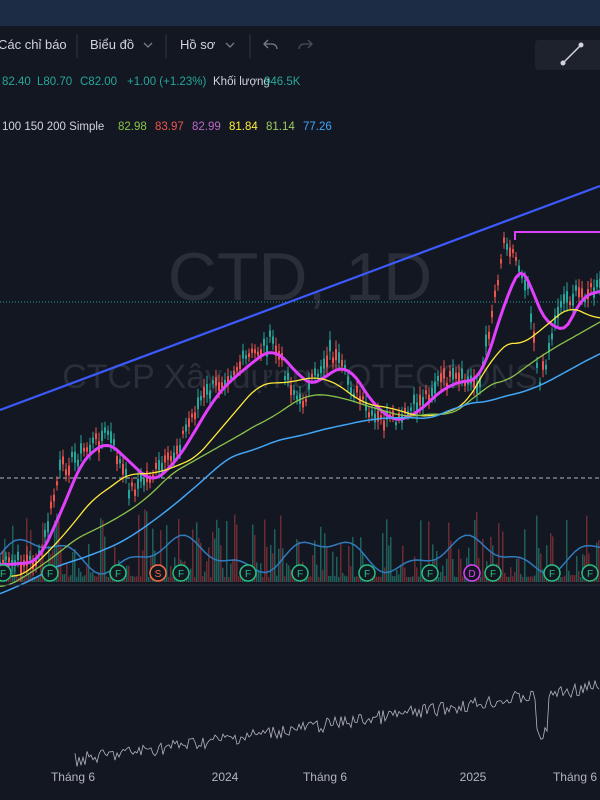  What do you see at coordinates (270, 44) in the screenshot?
I see `undo-button` at bounding box center [270, 44].